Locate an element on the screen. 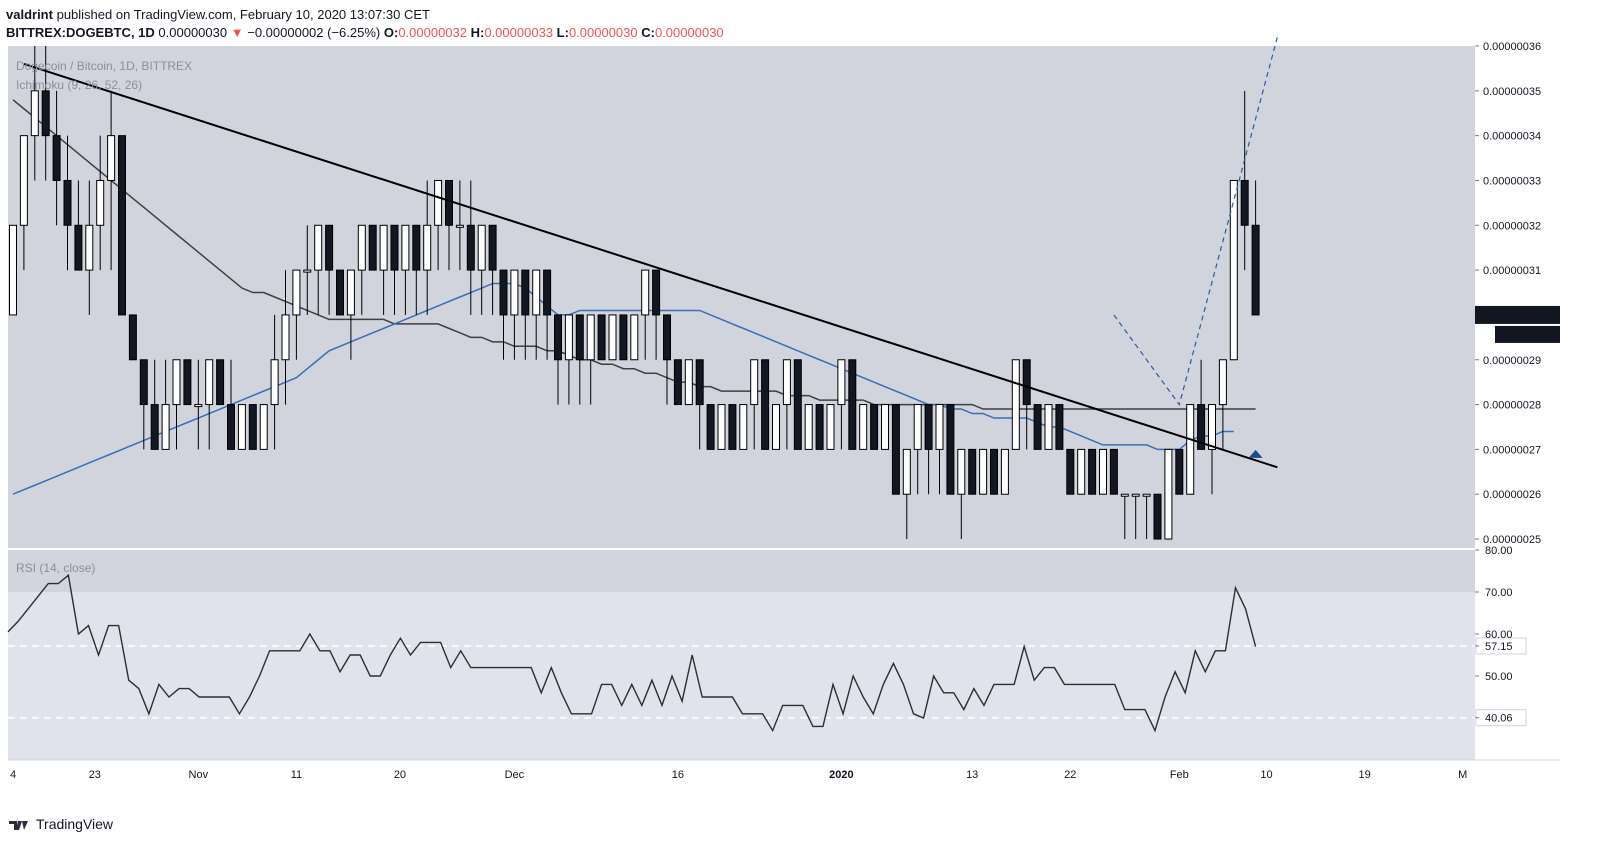  brand-name: TradingView is located at coordinates (75, 824).